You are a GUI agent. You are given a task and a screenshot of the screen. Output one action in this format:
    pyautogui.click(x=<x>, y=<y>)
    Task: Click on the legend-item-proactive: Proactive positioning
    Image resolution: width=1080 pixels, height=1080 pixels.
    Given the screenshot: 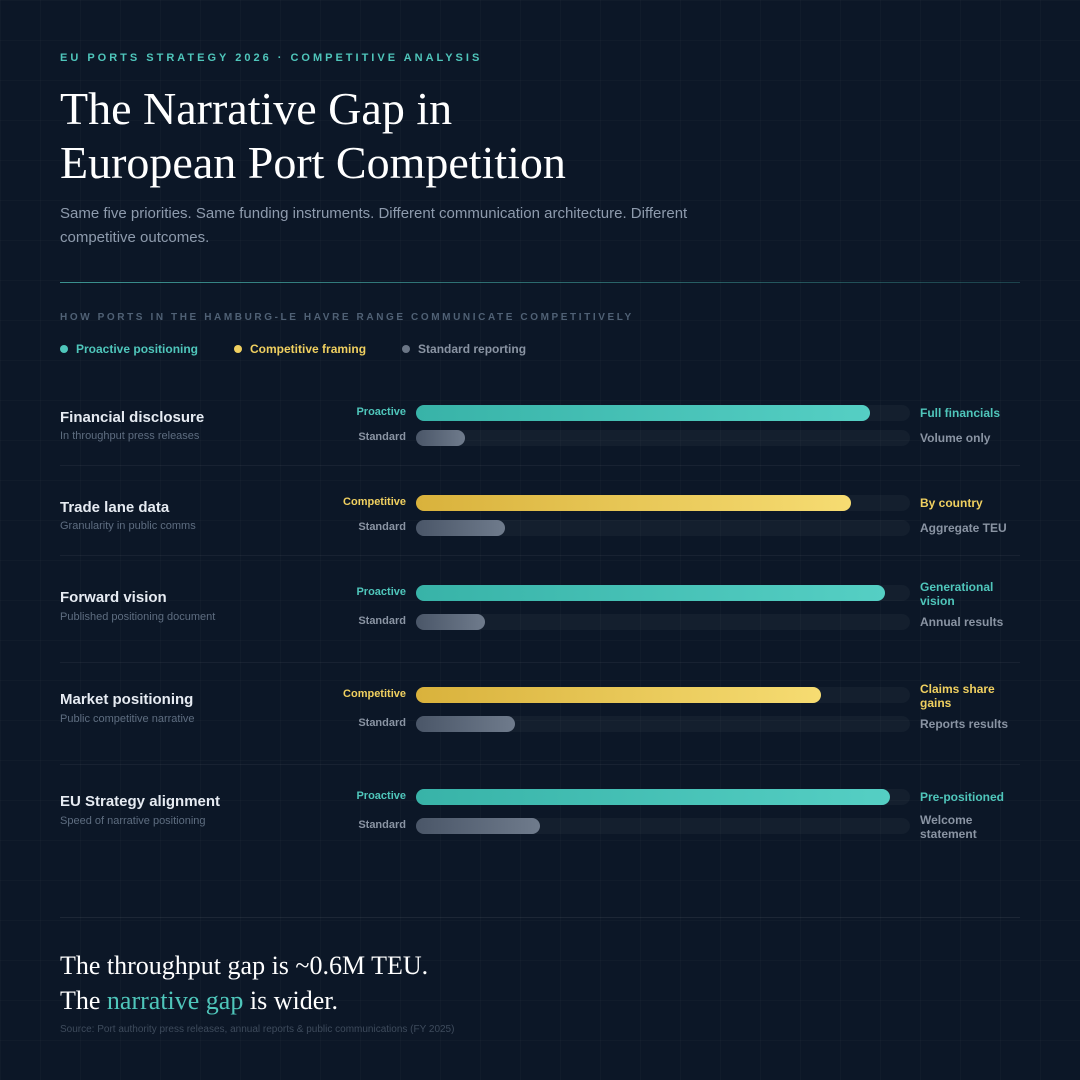 What is the action you would take?
    pyautogui.click(x=129, y=349)
    